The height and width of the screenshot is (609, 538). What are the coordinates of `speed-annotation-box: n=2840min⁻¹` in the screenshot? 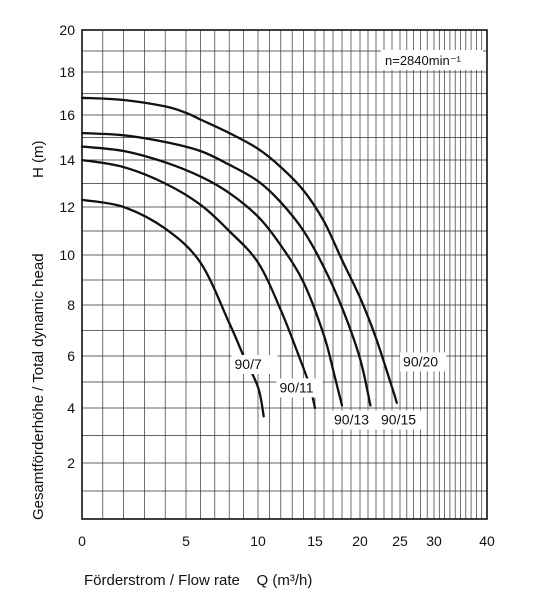 It's located at (432, 60).